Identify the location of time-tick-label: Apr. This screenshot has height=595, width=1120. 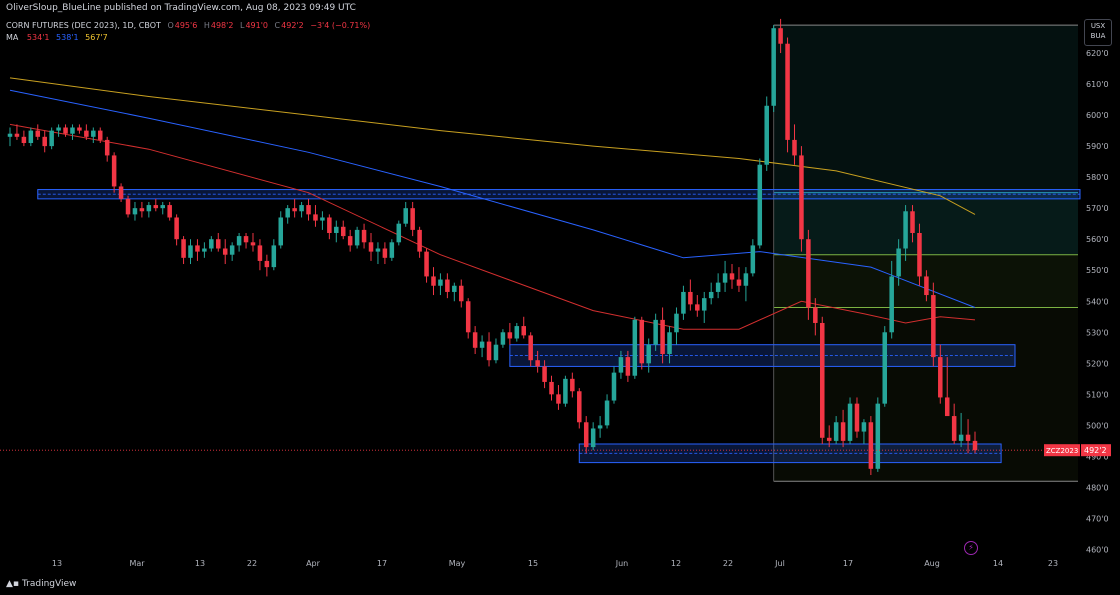
(313, 563).